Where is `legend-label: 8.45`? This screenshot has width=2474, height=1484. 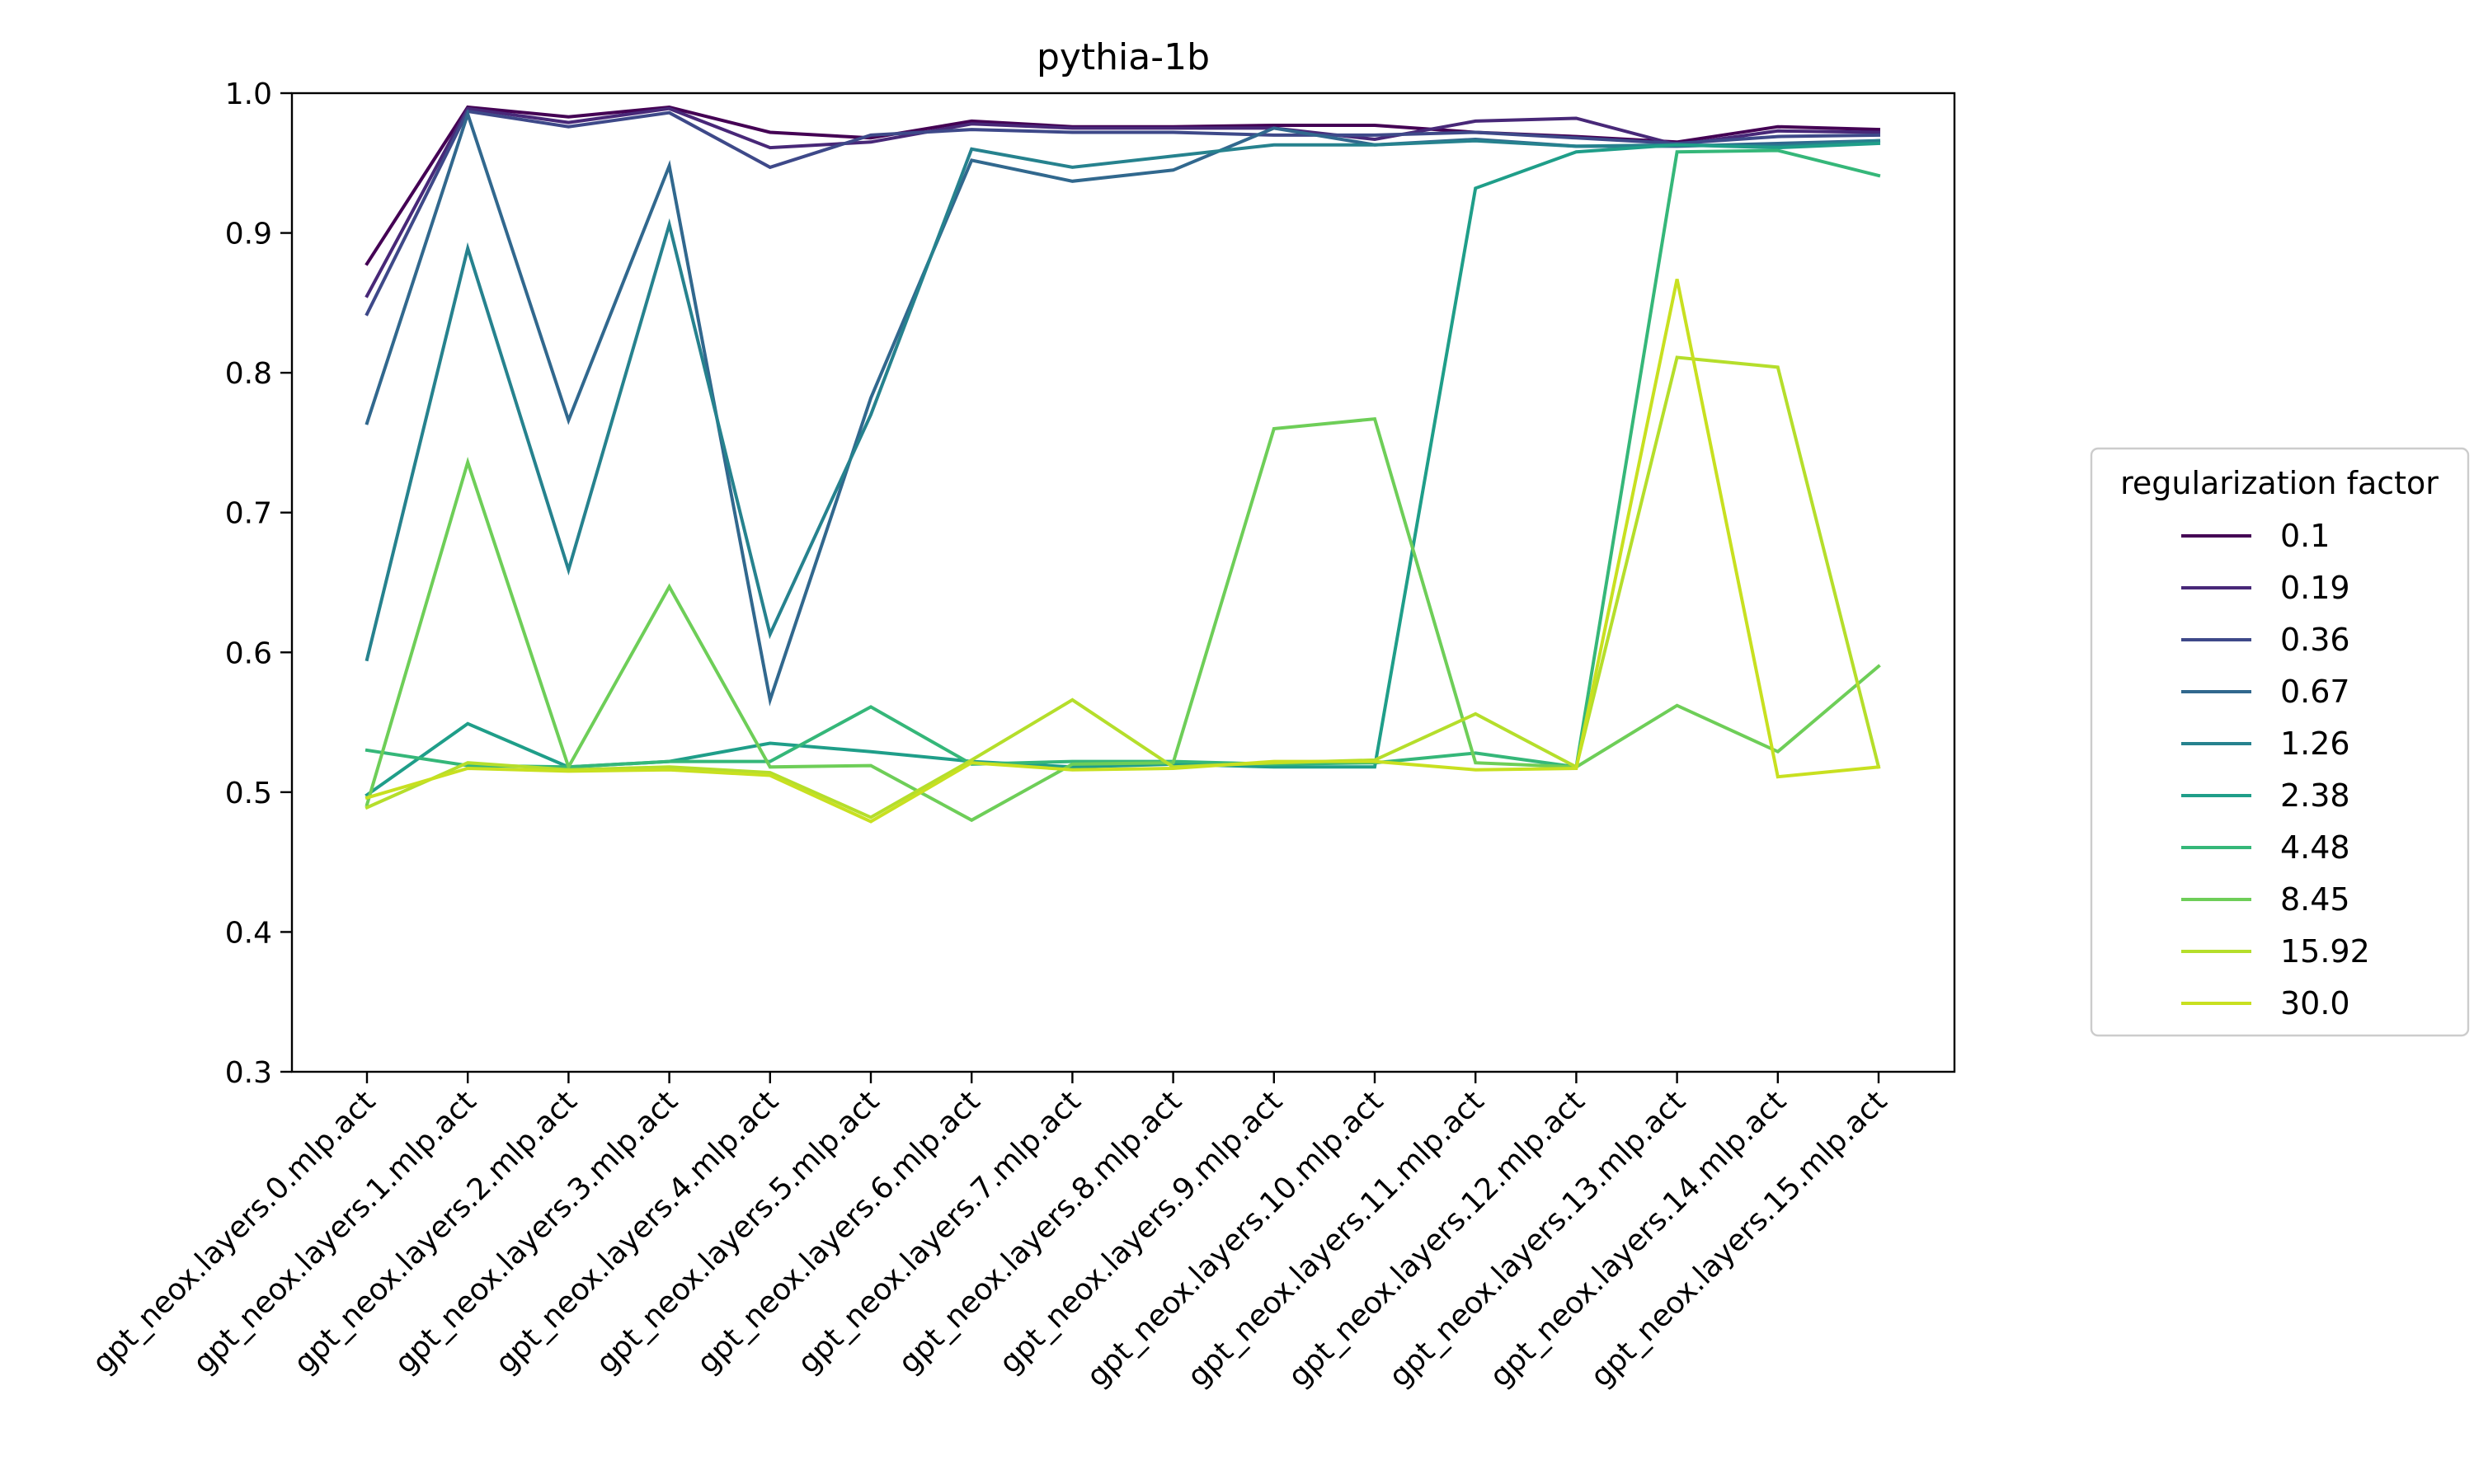 legend-label: 8.45 is located at coordinates (2315, 899).